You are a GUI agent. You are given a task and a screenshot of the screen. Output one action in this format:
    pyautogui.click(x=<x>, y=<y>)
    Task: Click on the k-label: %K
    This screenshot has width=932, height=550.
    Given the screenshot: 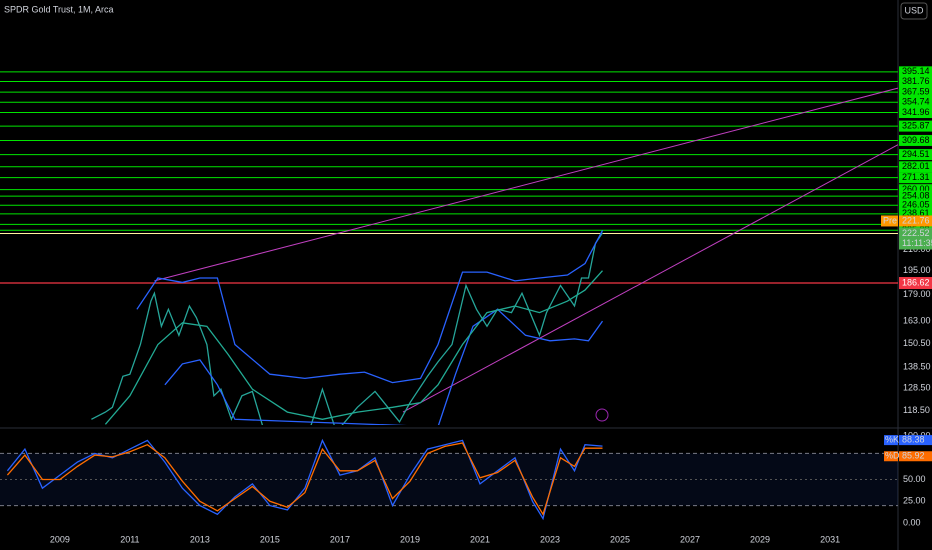 What is the action you would take?
    pyautogui.click(x=892, y=439)
    